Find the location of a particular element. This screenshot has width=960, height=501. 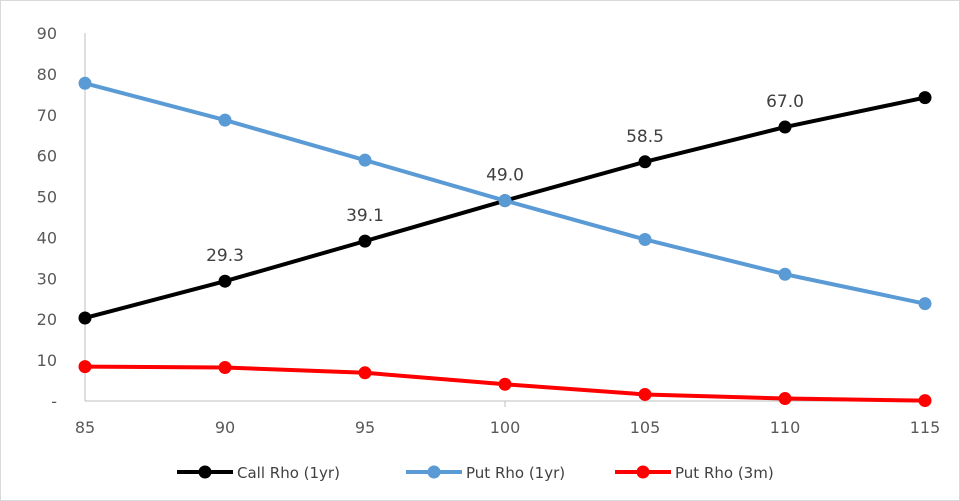

y-tick-label: 40 is located at coordinates (47, 237).